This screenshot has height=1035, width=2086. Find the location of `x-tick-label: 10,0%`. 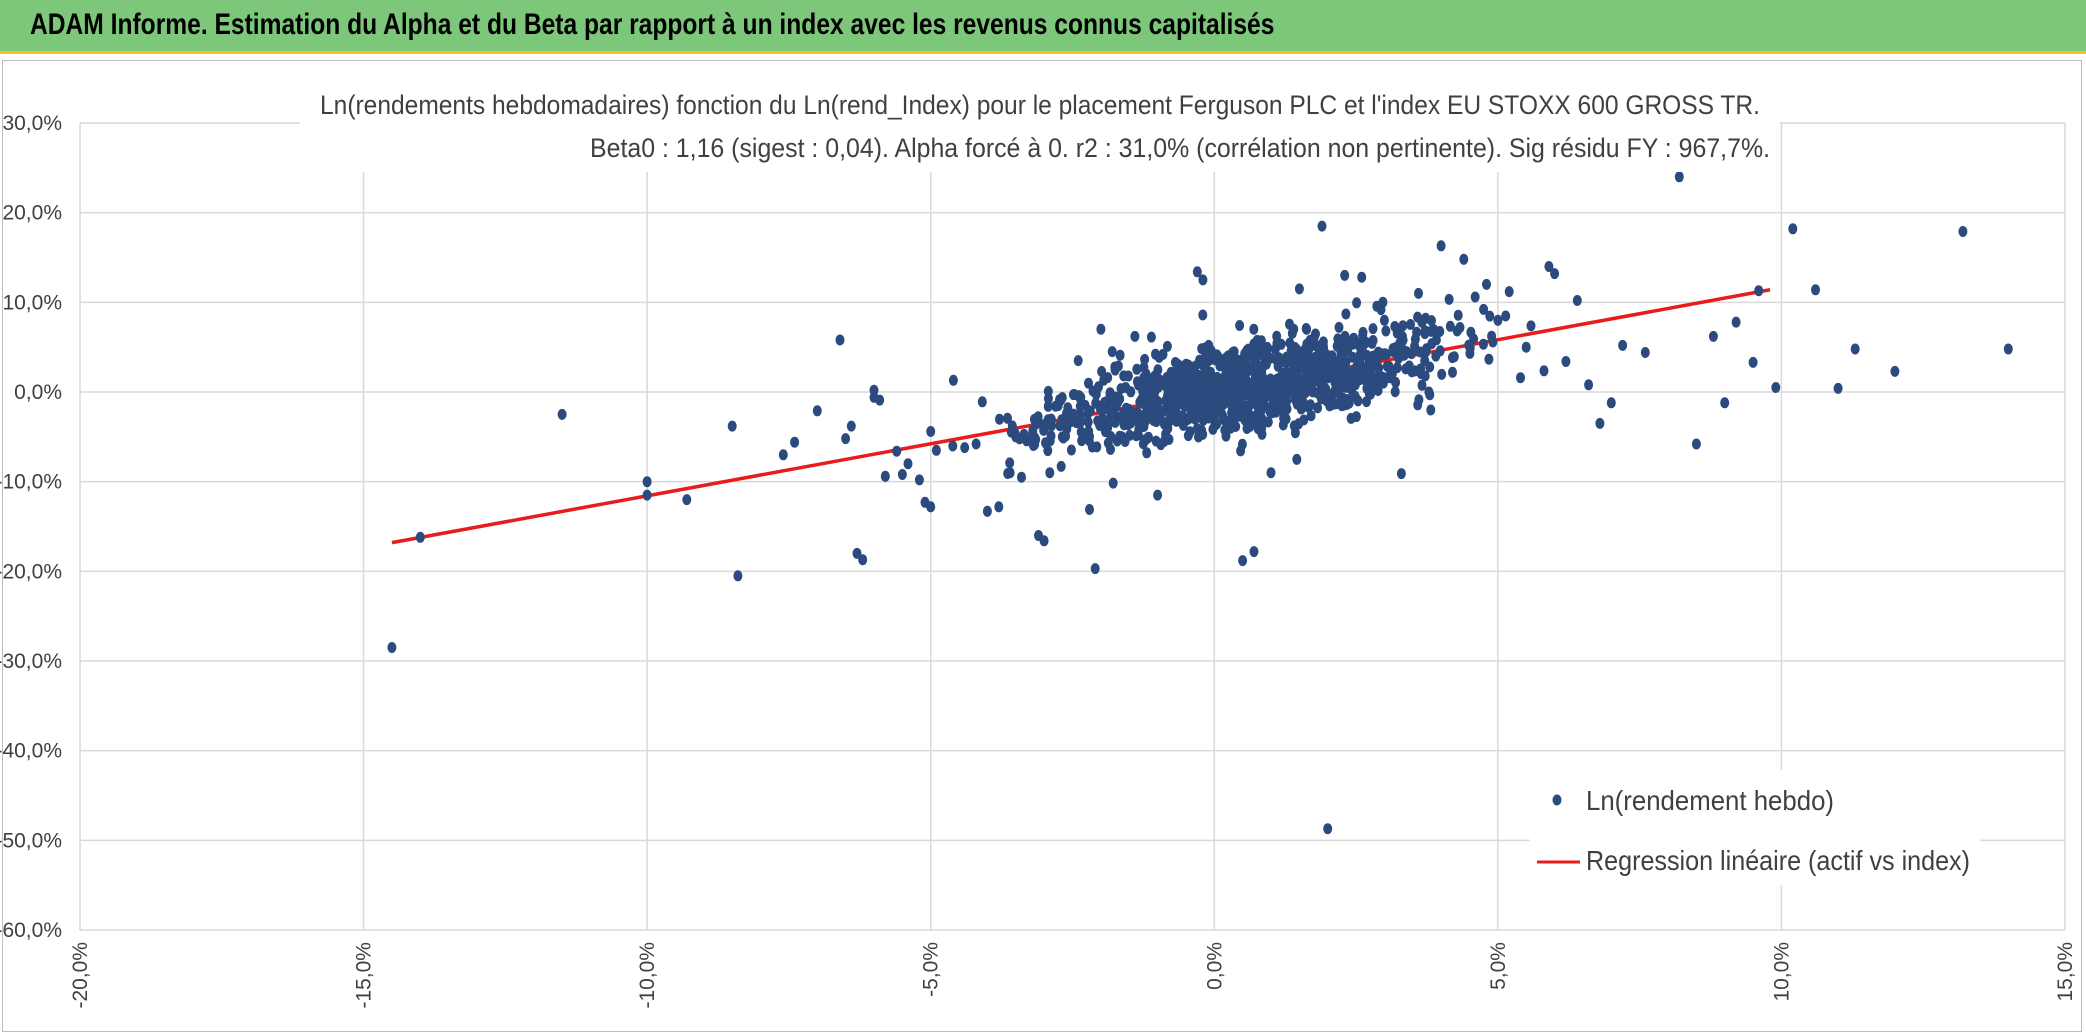

x-tick-label: 10,0% is located at coordinates (1781, 972).